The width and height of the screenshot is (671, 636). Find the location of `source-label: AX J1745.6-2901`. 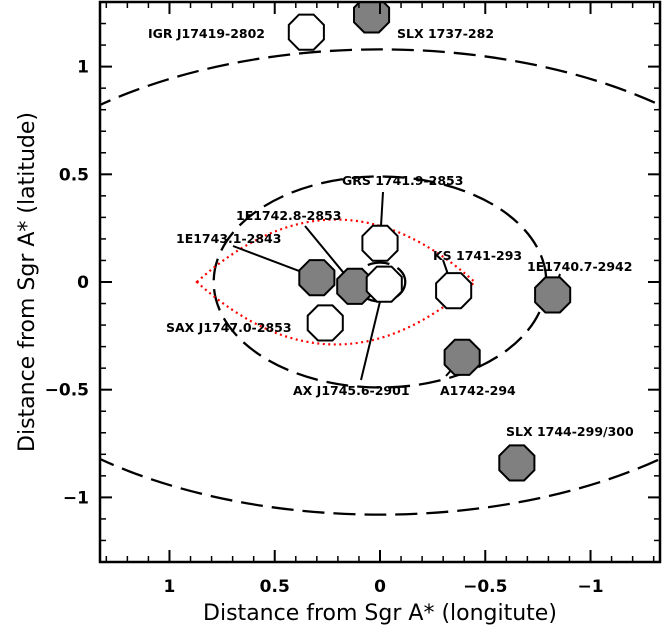

source-label: AX J1745.6-2901 is located at coordinates (351, 390).